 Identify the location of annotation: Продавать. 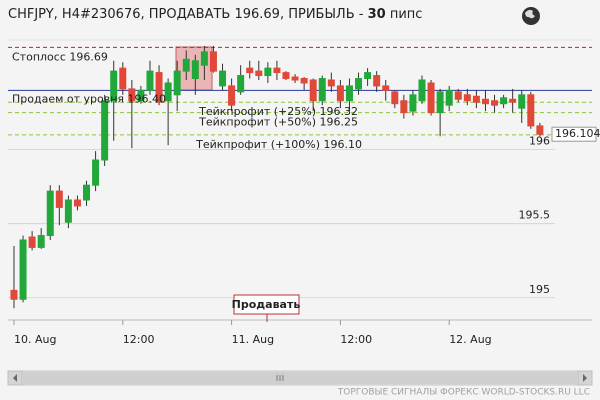
(266, 304).